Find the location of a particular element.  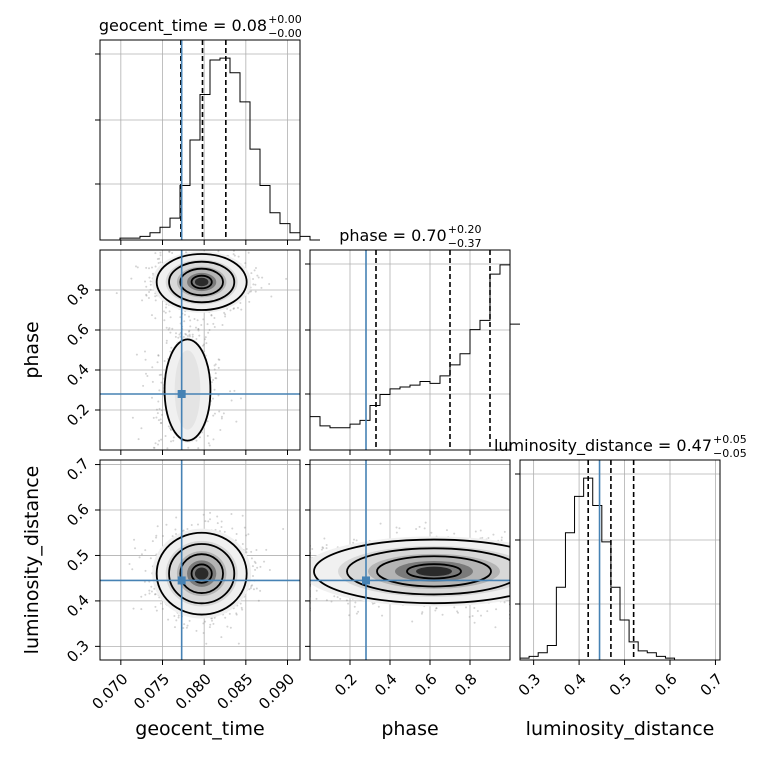

hist-luminosity_distance-frame is located at coordinates (620, 560).